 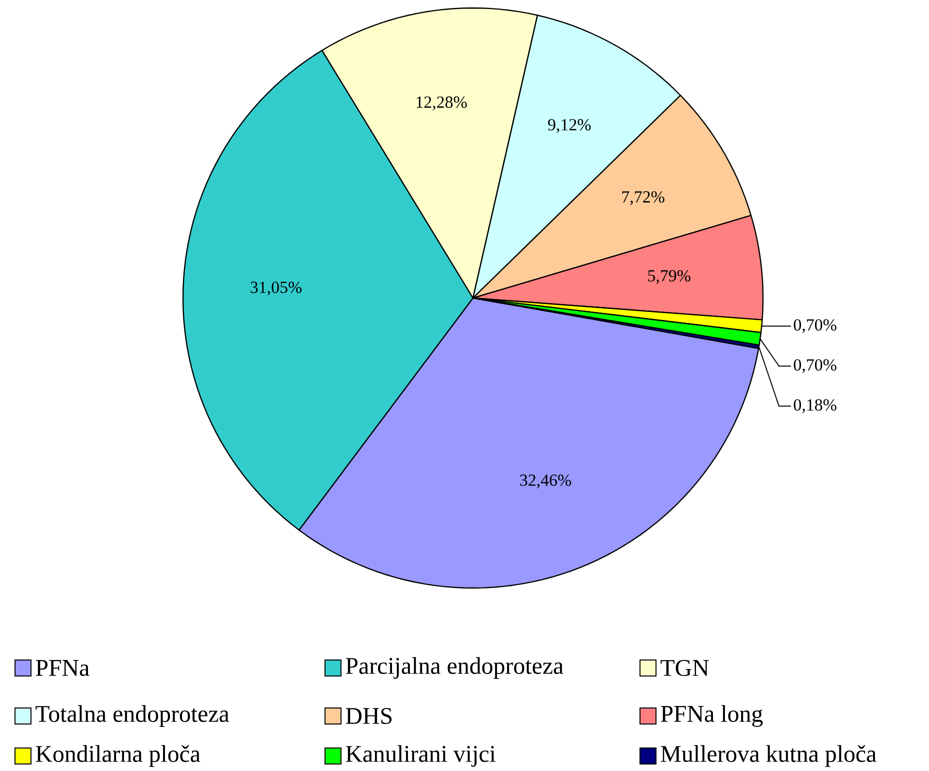 I want to click on legend-label: TGN, so click(x=684, y=668).